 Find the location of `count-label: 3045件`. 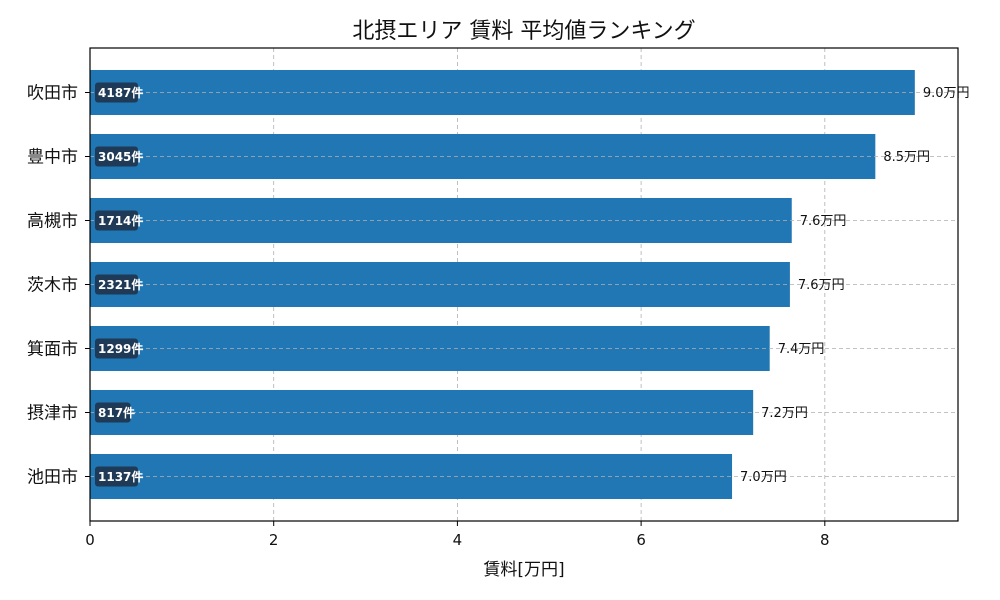

count-label: 3045件 is located at coordinates (120, 156).